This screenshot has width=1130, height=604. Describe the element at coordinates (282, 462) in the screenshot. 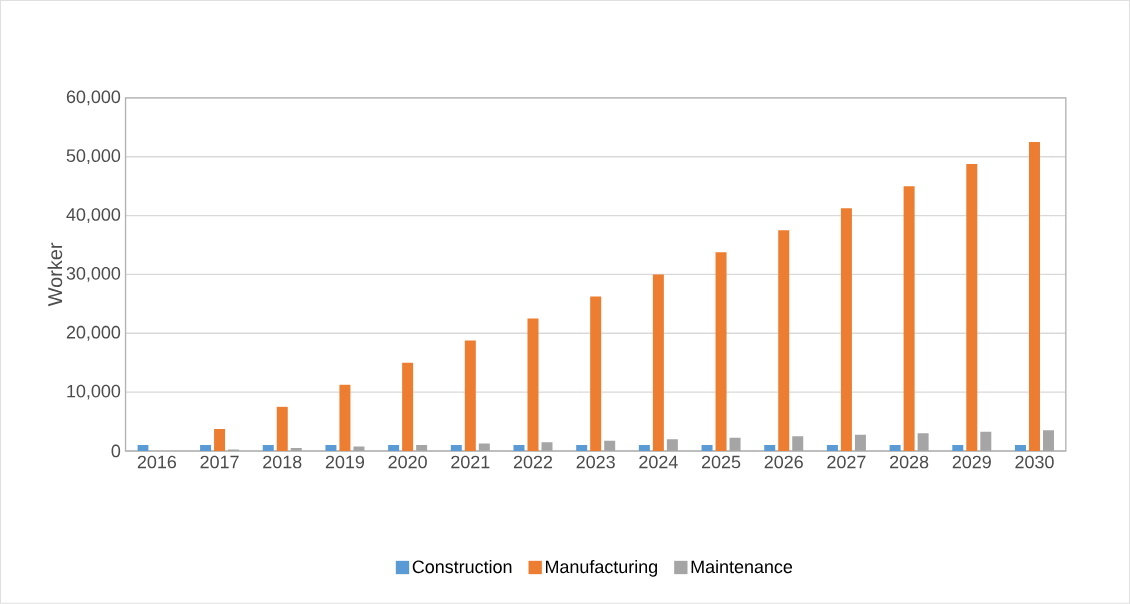

I see `x-tick-label: 2018` at that location.